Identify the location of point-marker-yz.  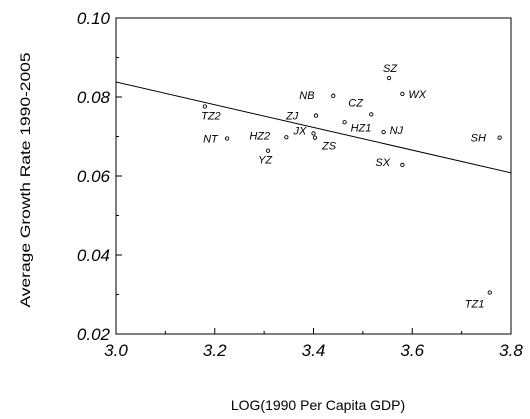
(268, 150).